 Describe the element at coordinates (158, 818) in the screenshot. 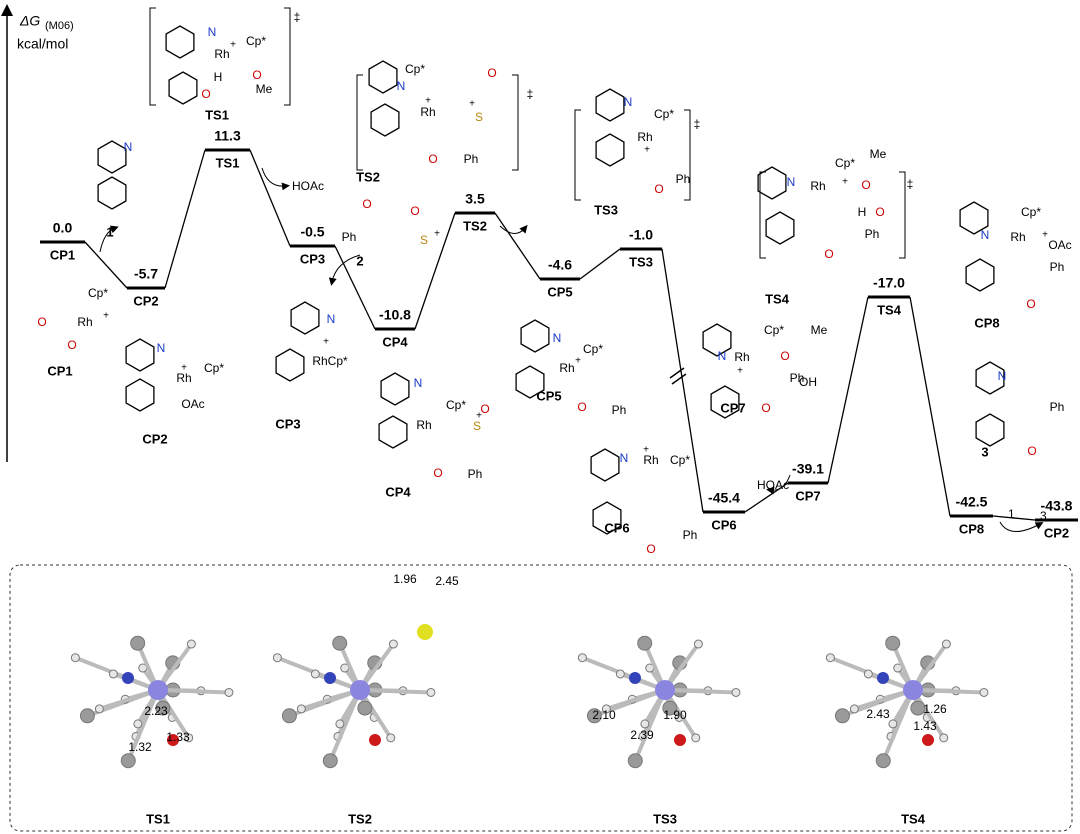

I see `geometry-caption: TS1` at that location.